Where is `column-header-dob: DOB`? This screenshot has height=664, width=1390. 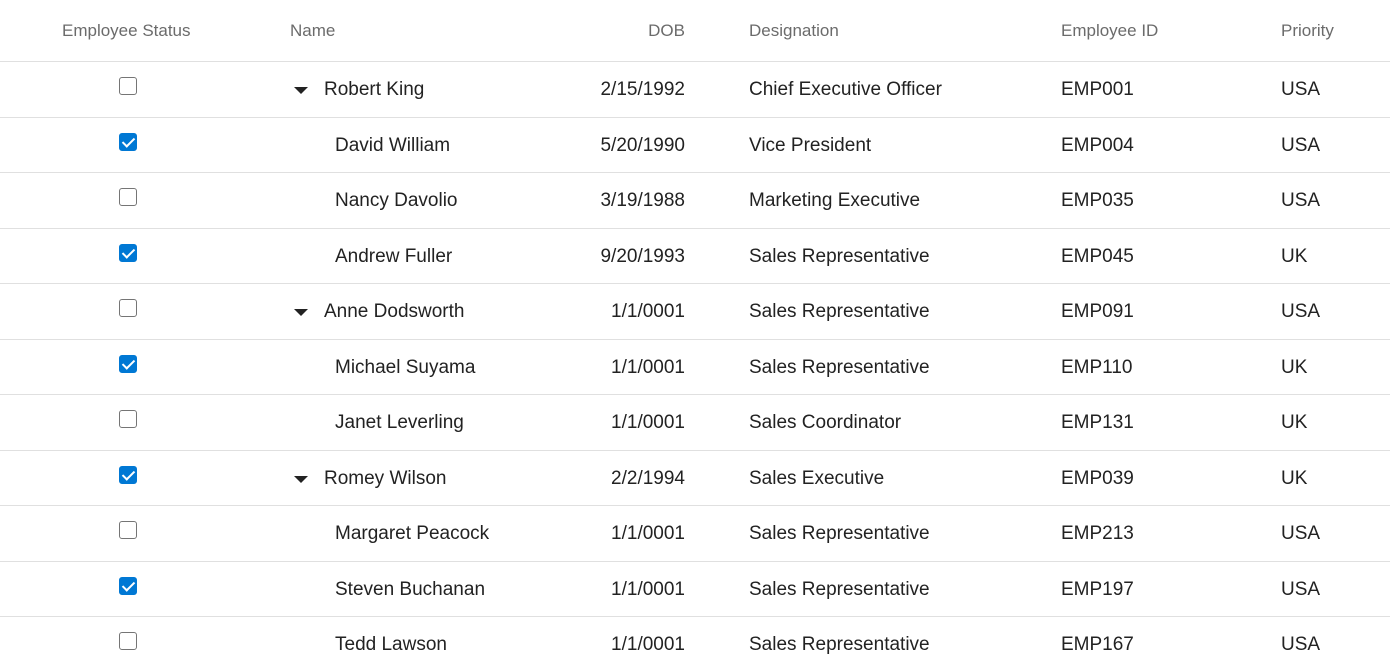
column-header-dob: DOB is located at coordinates (666, 30).